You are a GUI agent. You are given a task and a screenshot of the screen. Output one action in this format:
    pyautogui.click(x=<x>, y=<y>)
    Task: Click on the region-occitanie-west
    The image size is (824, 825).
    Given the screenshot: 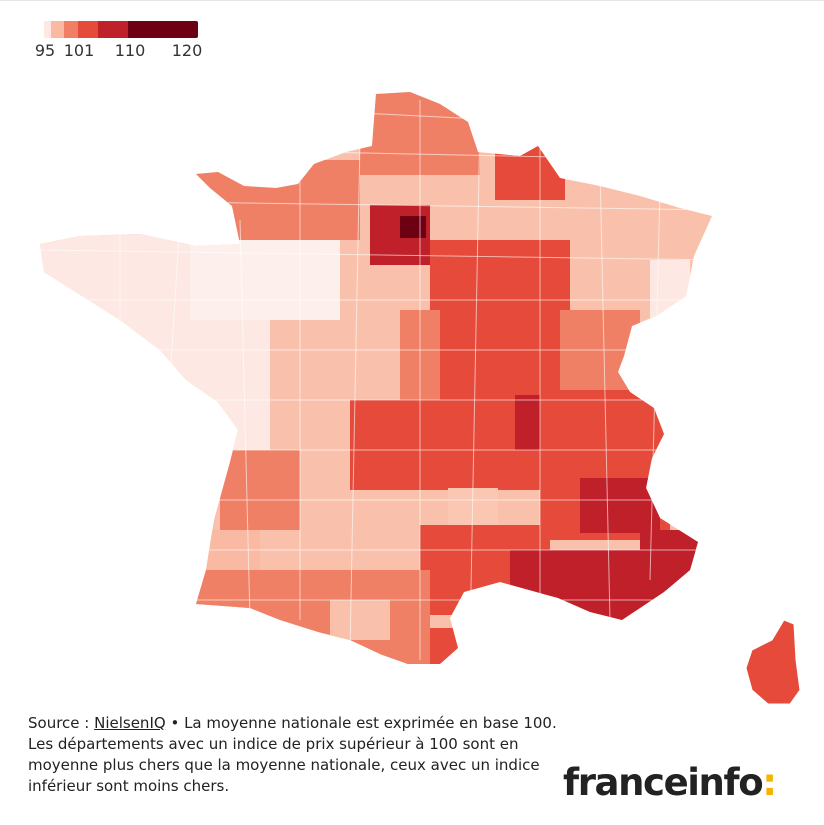 What is the action you would take?
    pyautogui.click(x=310, y=617)
    